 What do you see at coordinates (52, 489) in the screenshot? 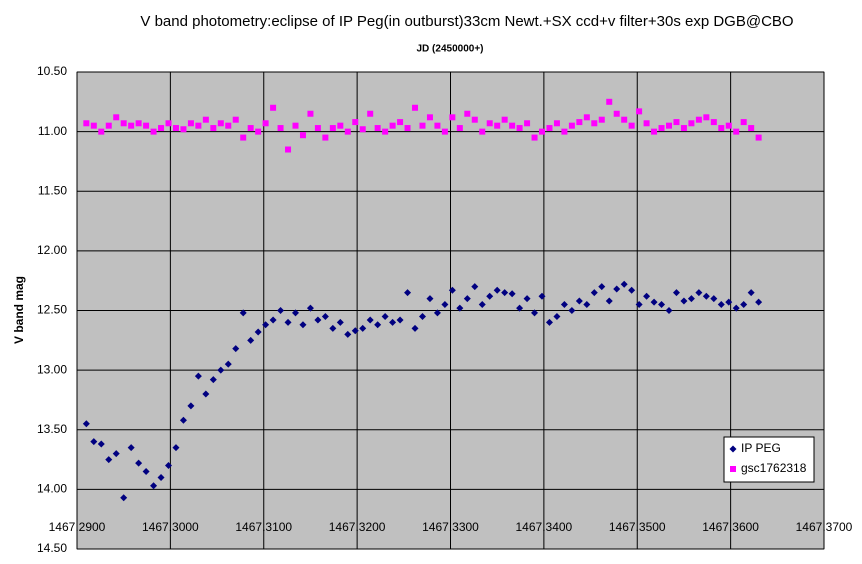
I see `y-tick-label: 14.00` at bounding box center [52, 489].